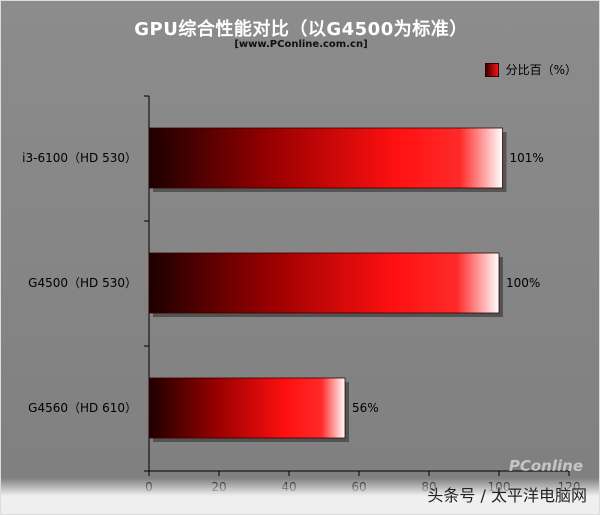 This screenshot has height=515, width=600. I want to click on chart-title: GPU综合性能对比（以G4500为标准）, so click(301, 29).